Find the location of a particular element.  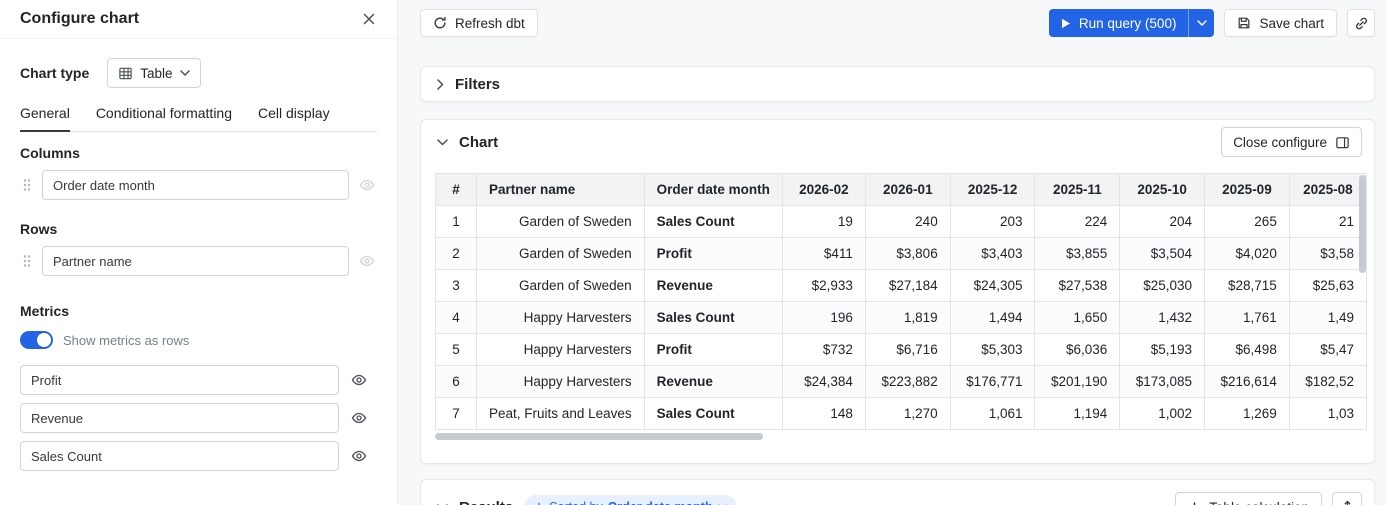

column-header: 2025-09 is located at coordinates (1247, 189).